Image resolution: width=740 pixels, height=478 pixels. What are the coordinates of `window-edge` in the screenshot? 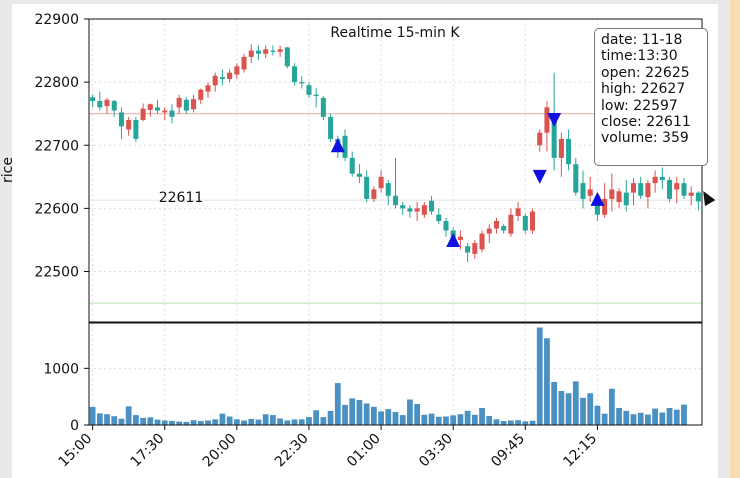 It's located at (735, 239).